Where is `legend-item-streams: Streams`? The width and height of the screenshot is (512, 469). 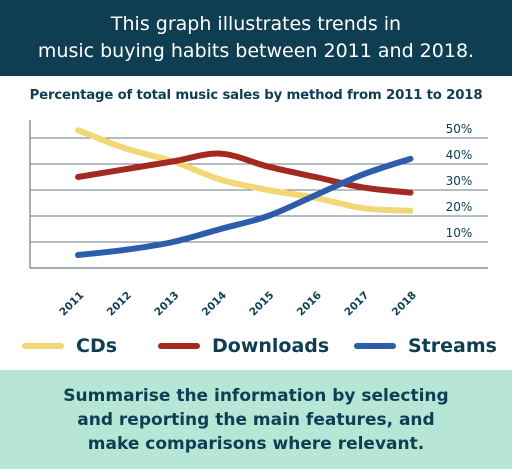 legend-item-streams: Streams is located at coordinates (425, 346).